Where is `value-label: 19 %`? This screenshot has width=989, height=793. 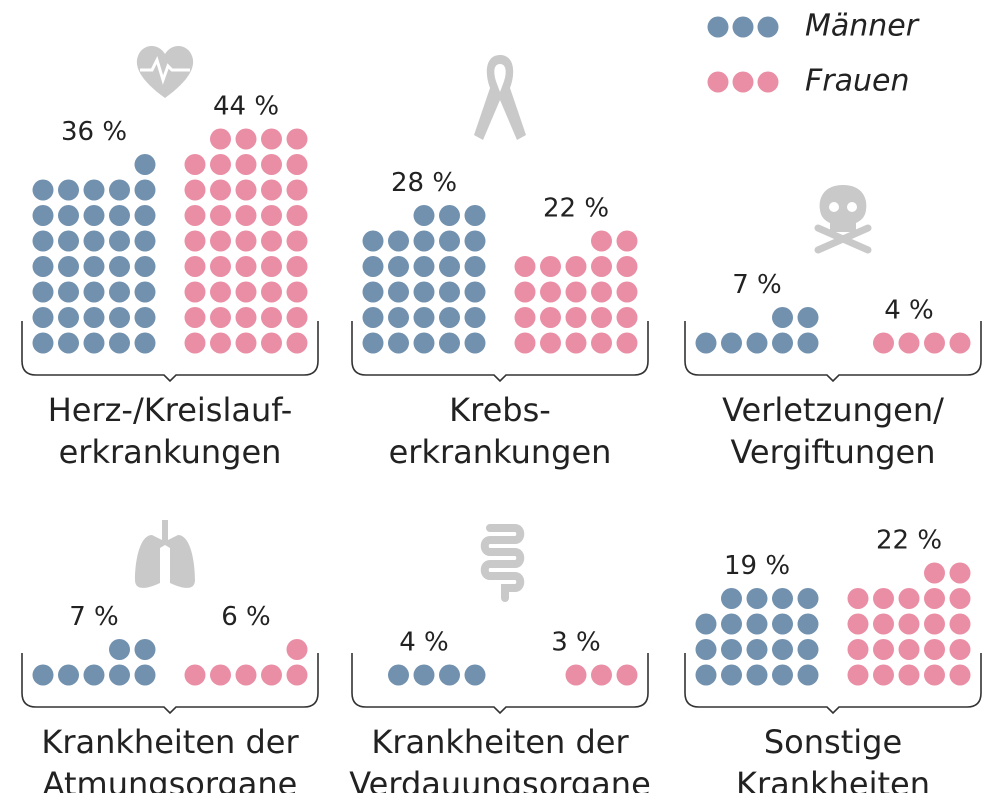
value-label: 19 % is located at coordinates (757, 566).